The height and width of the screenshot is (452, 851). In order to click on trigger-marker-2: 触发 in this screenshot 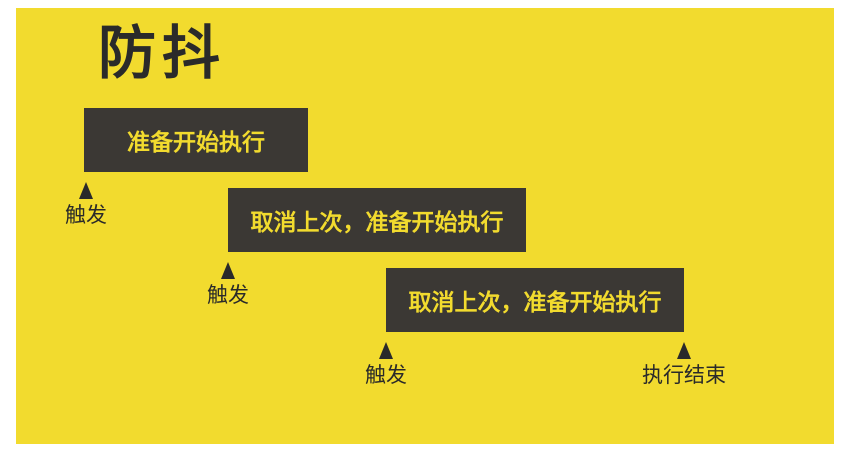, I will do `click(228, 284)`.